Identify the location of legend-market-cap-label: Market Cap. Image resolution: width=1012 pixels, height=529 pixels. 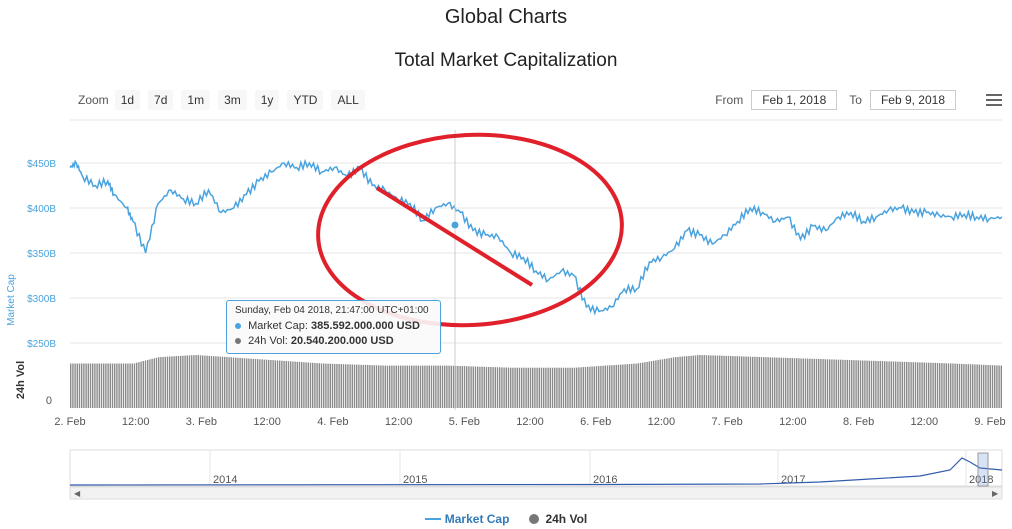
(477, 519).